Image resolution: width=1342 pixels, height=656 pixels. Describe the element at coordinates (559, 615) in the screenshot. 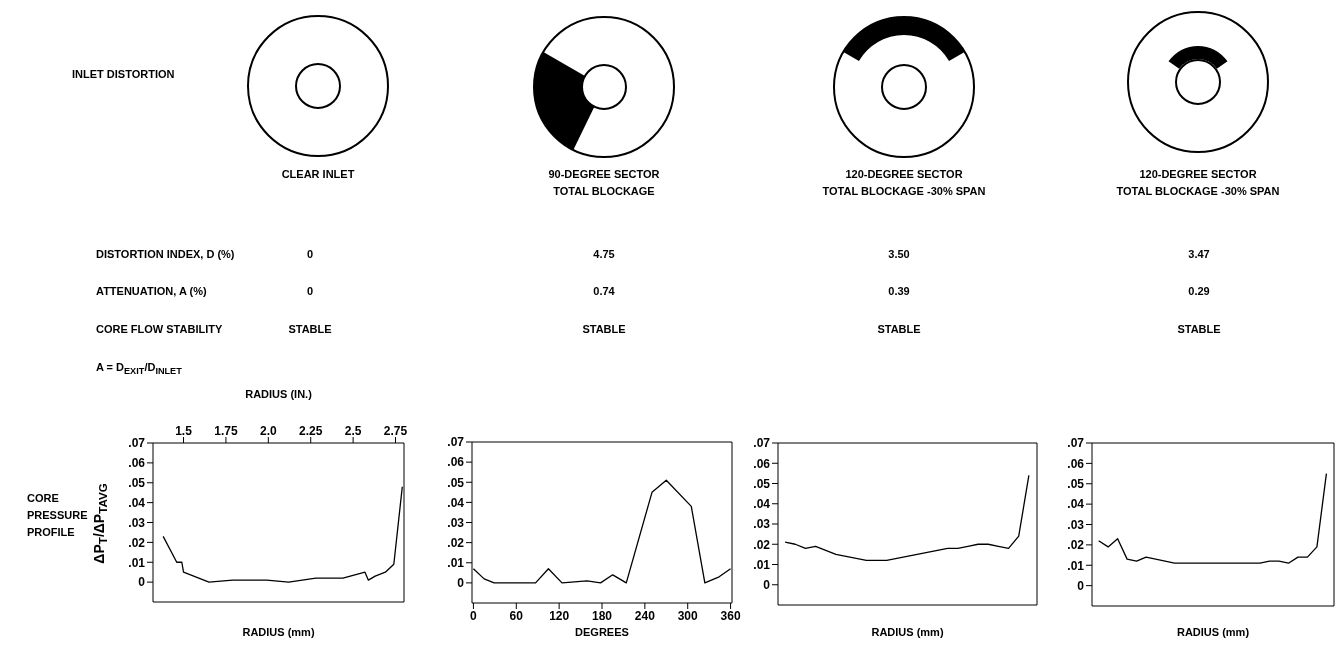

I see `x-tick-label: 120` at that location.